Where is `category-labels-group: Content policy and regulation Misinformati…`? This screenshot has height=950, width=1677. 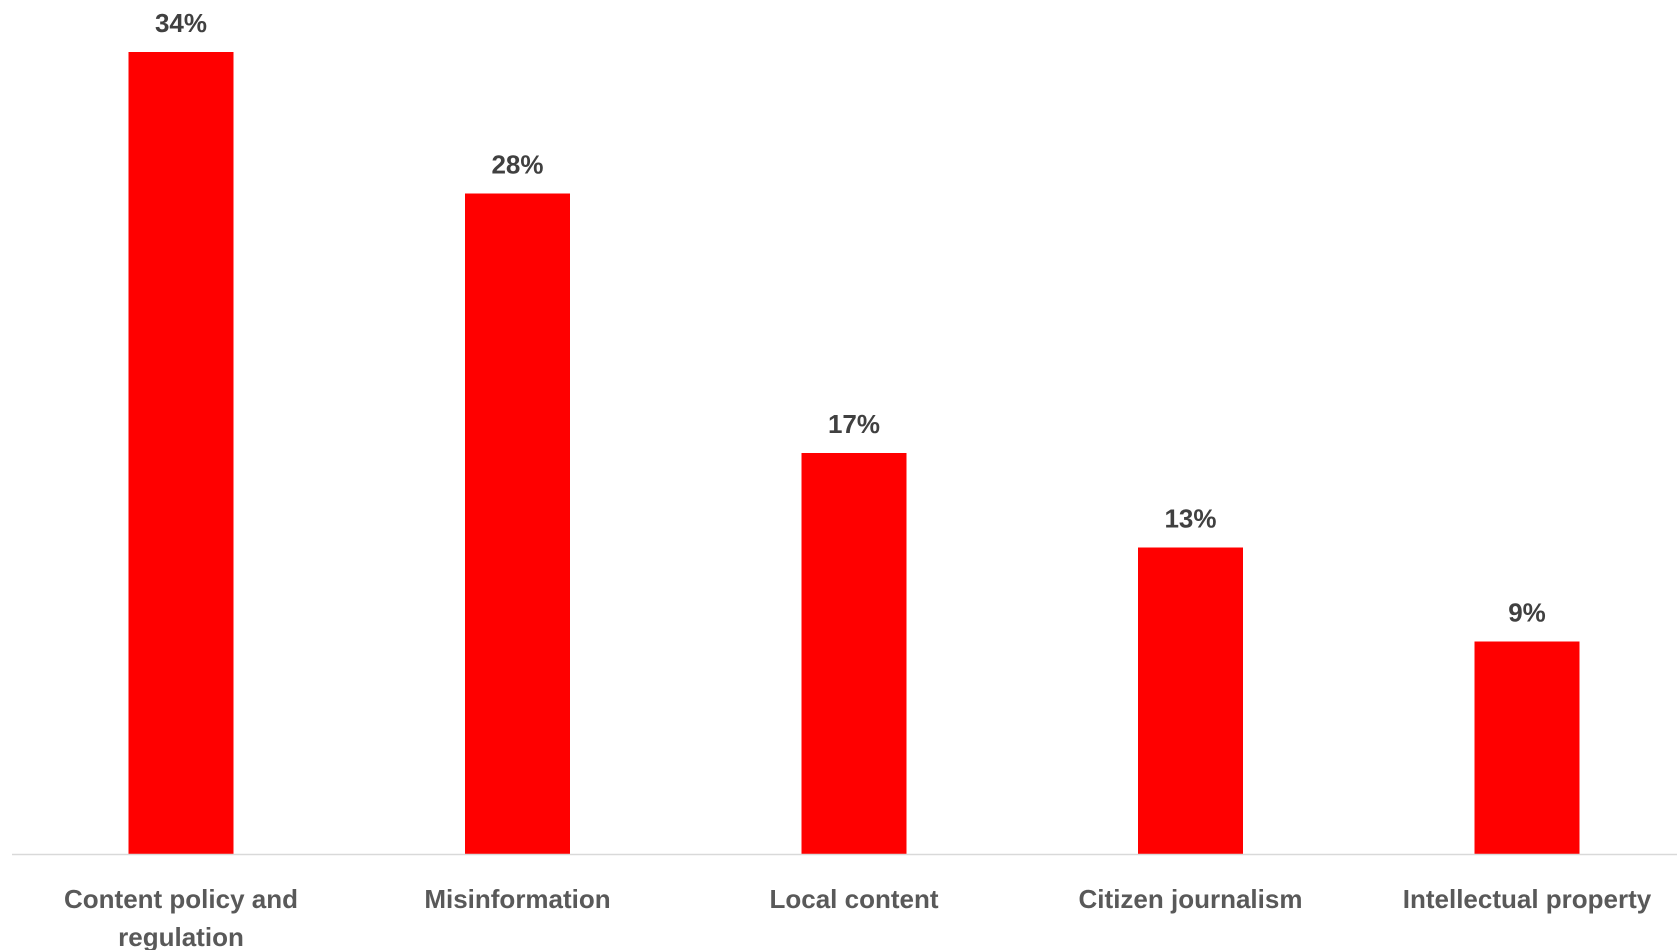 category-labels-group: Content policy and regulation Misinformati… is located at coordinates (858, 917).